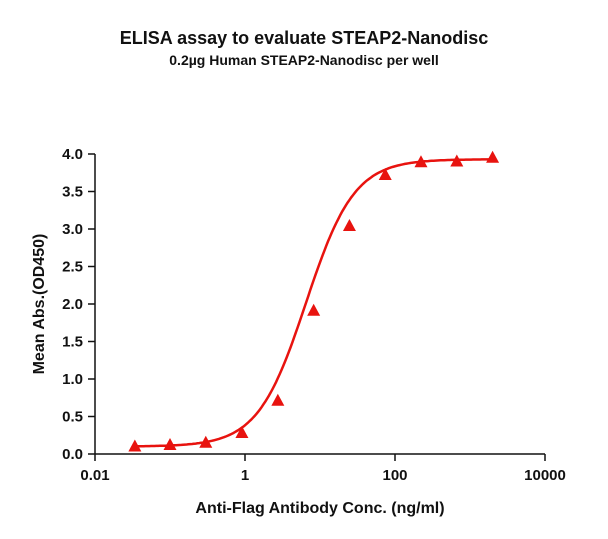 Image resolution: width=608 pixels, height=539 pixels. What do you see at coordinates (72, 454) in the screenshot?
I see `y-tick-label: 0.0` at bounding box center [72, 454].